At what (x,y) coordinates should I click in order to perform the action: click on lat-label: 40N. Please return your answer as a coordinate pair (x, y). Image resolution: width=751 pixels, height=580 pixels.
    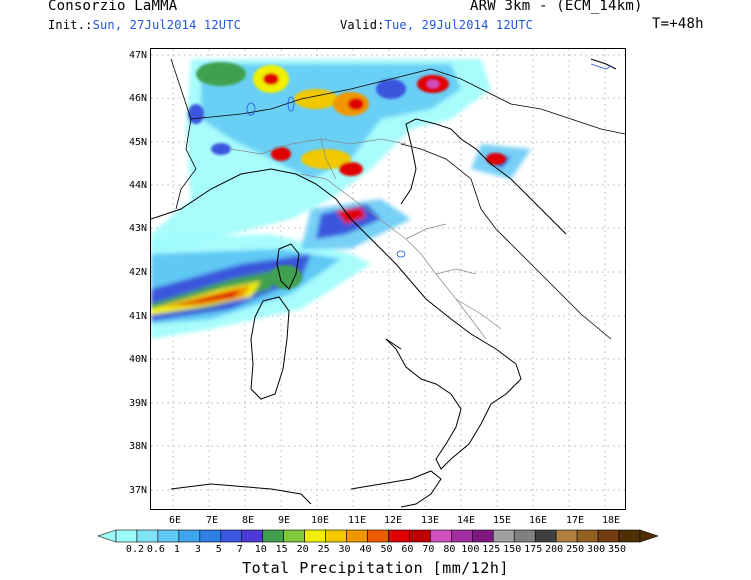
    Looking at the image, I should click on (138, 359).